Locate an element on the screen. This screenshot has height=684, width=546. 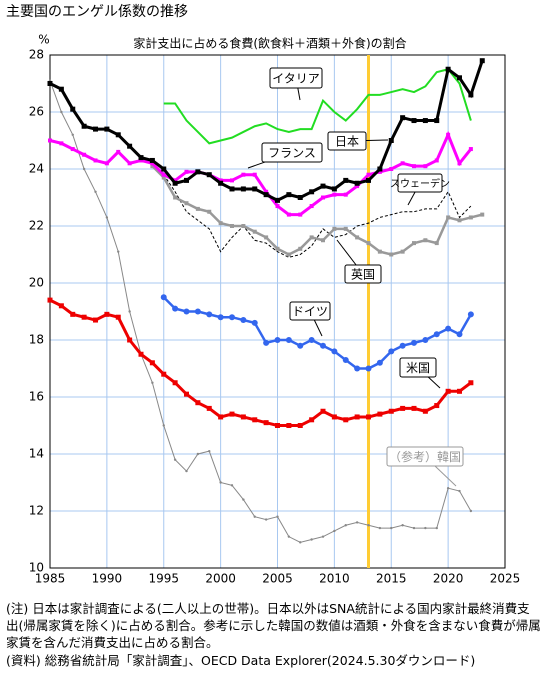
y-tick-label: 14 is located at coordinates (36, 454).